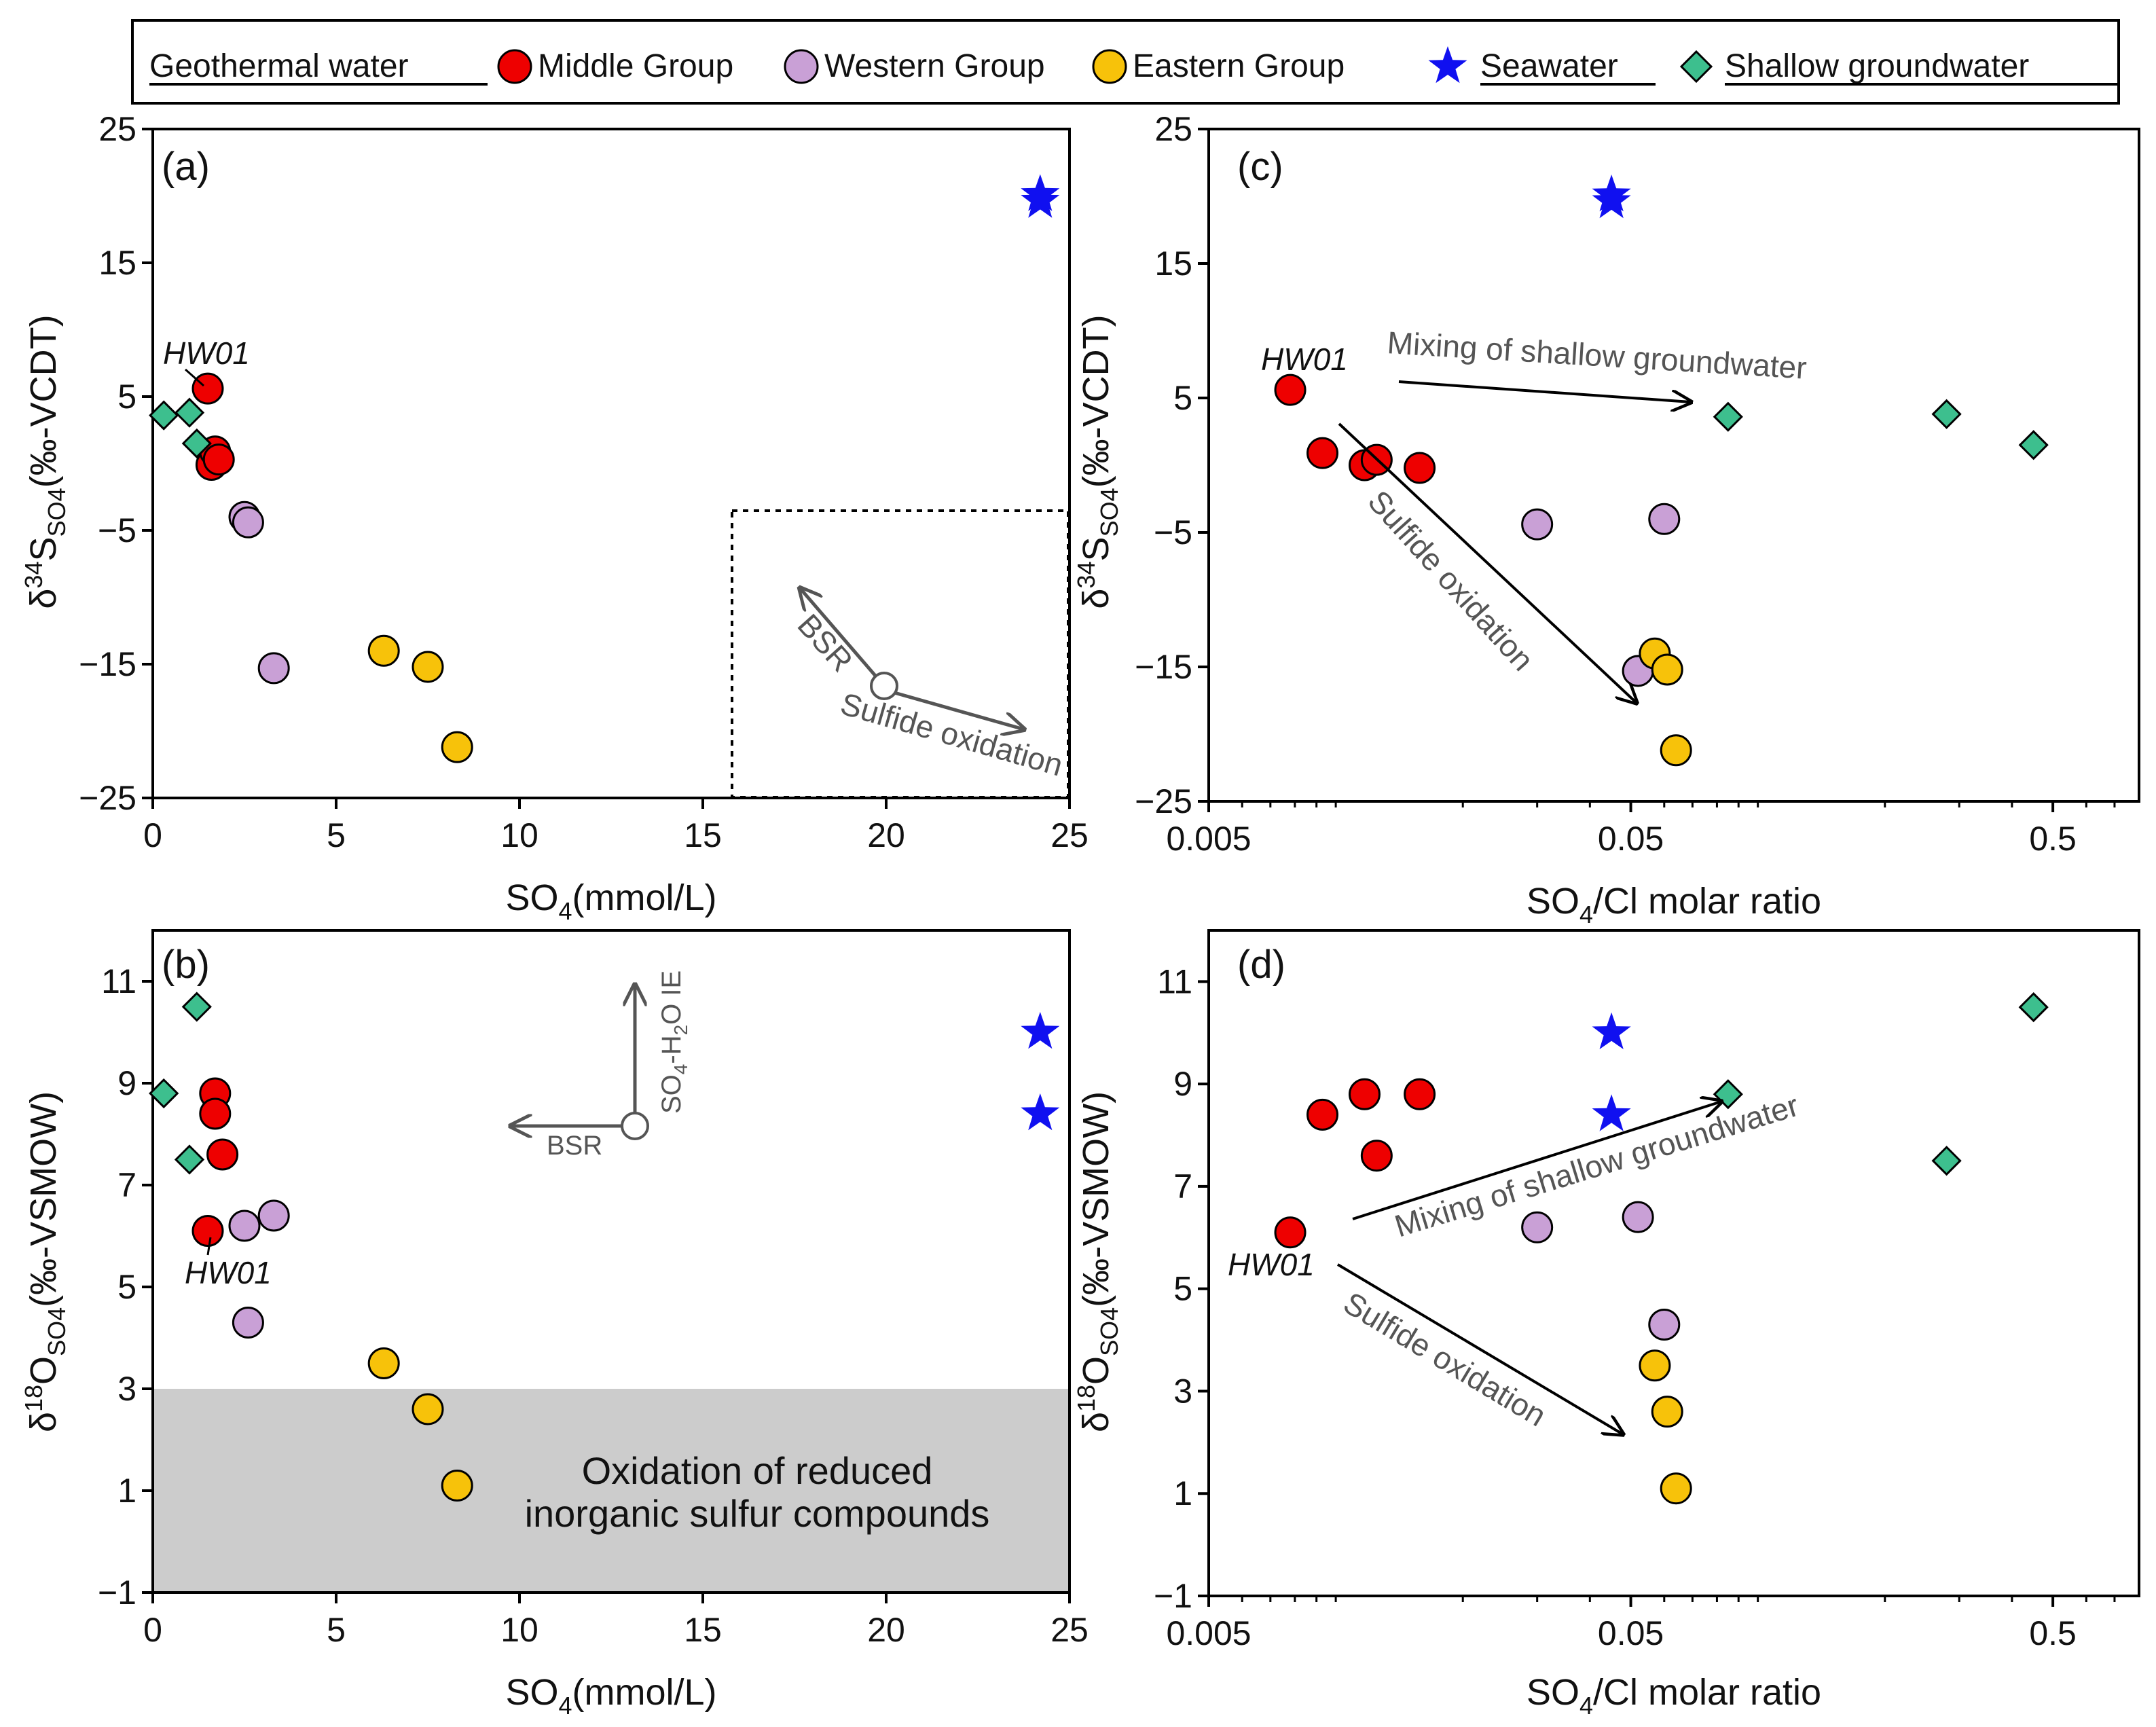 The height and width of the screenshot is (1727, 2156). Describe the element at coordinates (336, 835) in the screenshot. I see `panel-a-xtick-label: 5` at that location.